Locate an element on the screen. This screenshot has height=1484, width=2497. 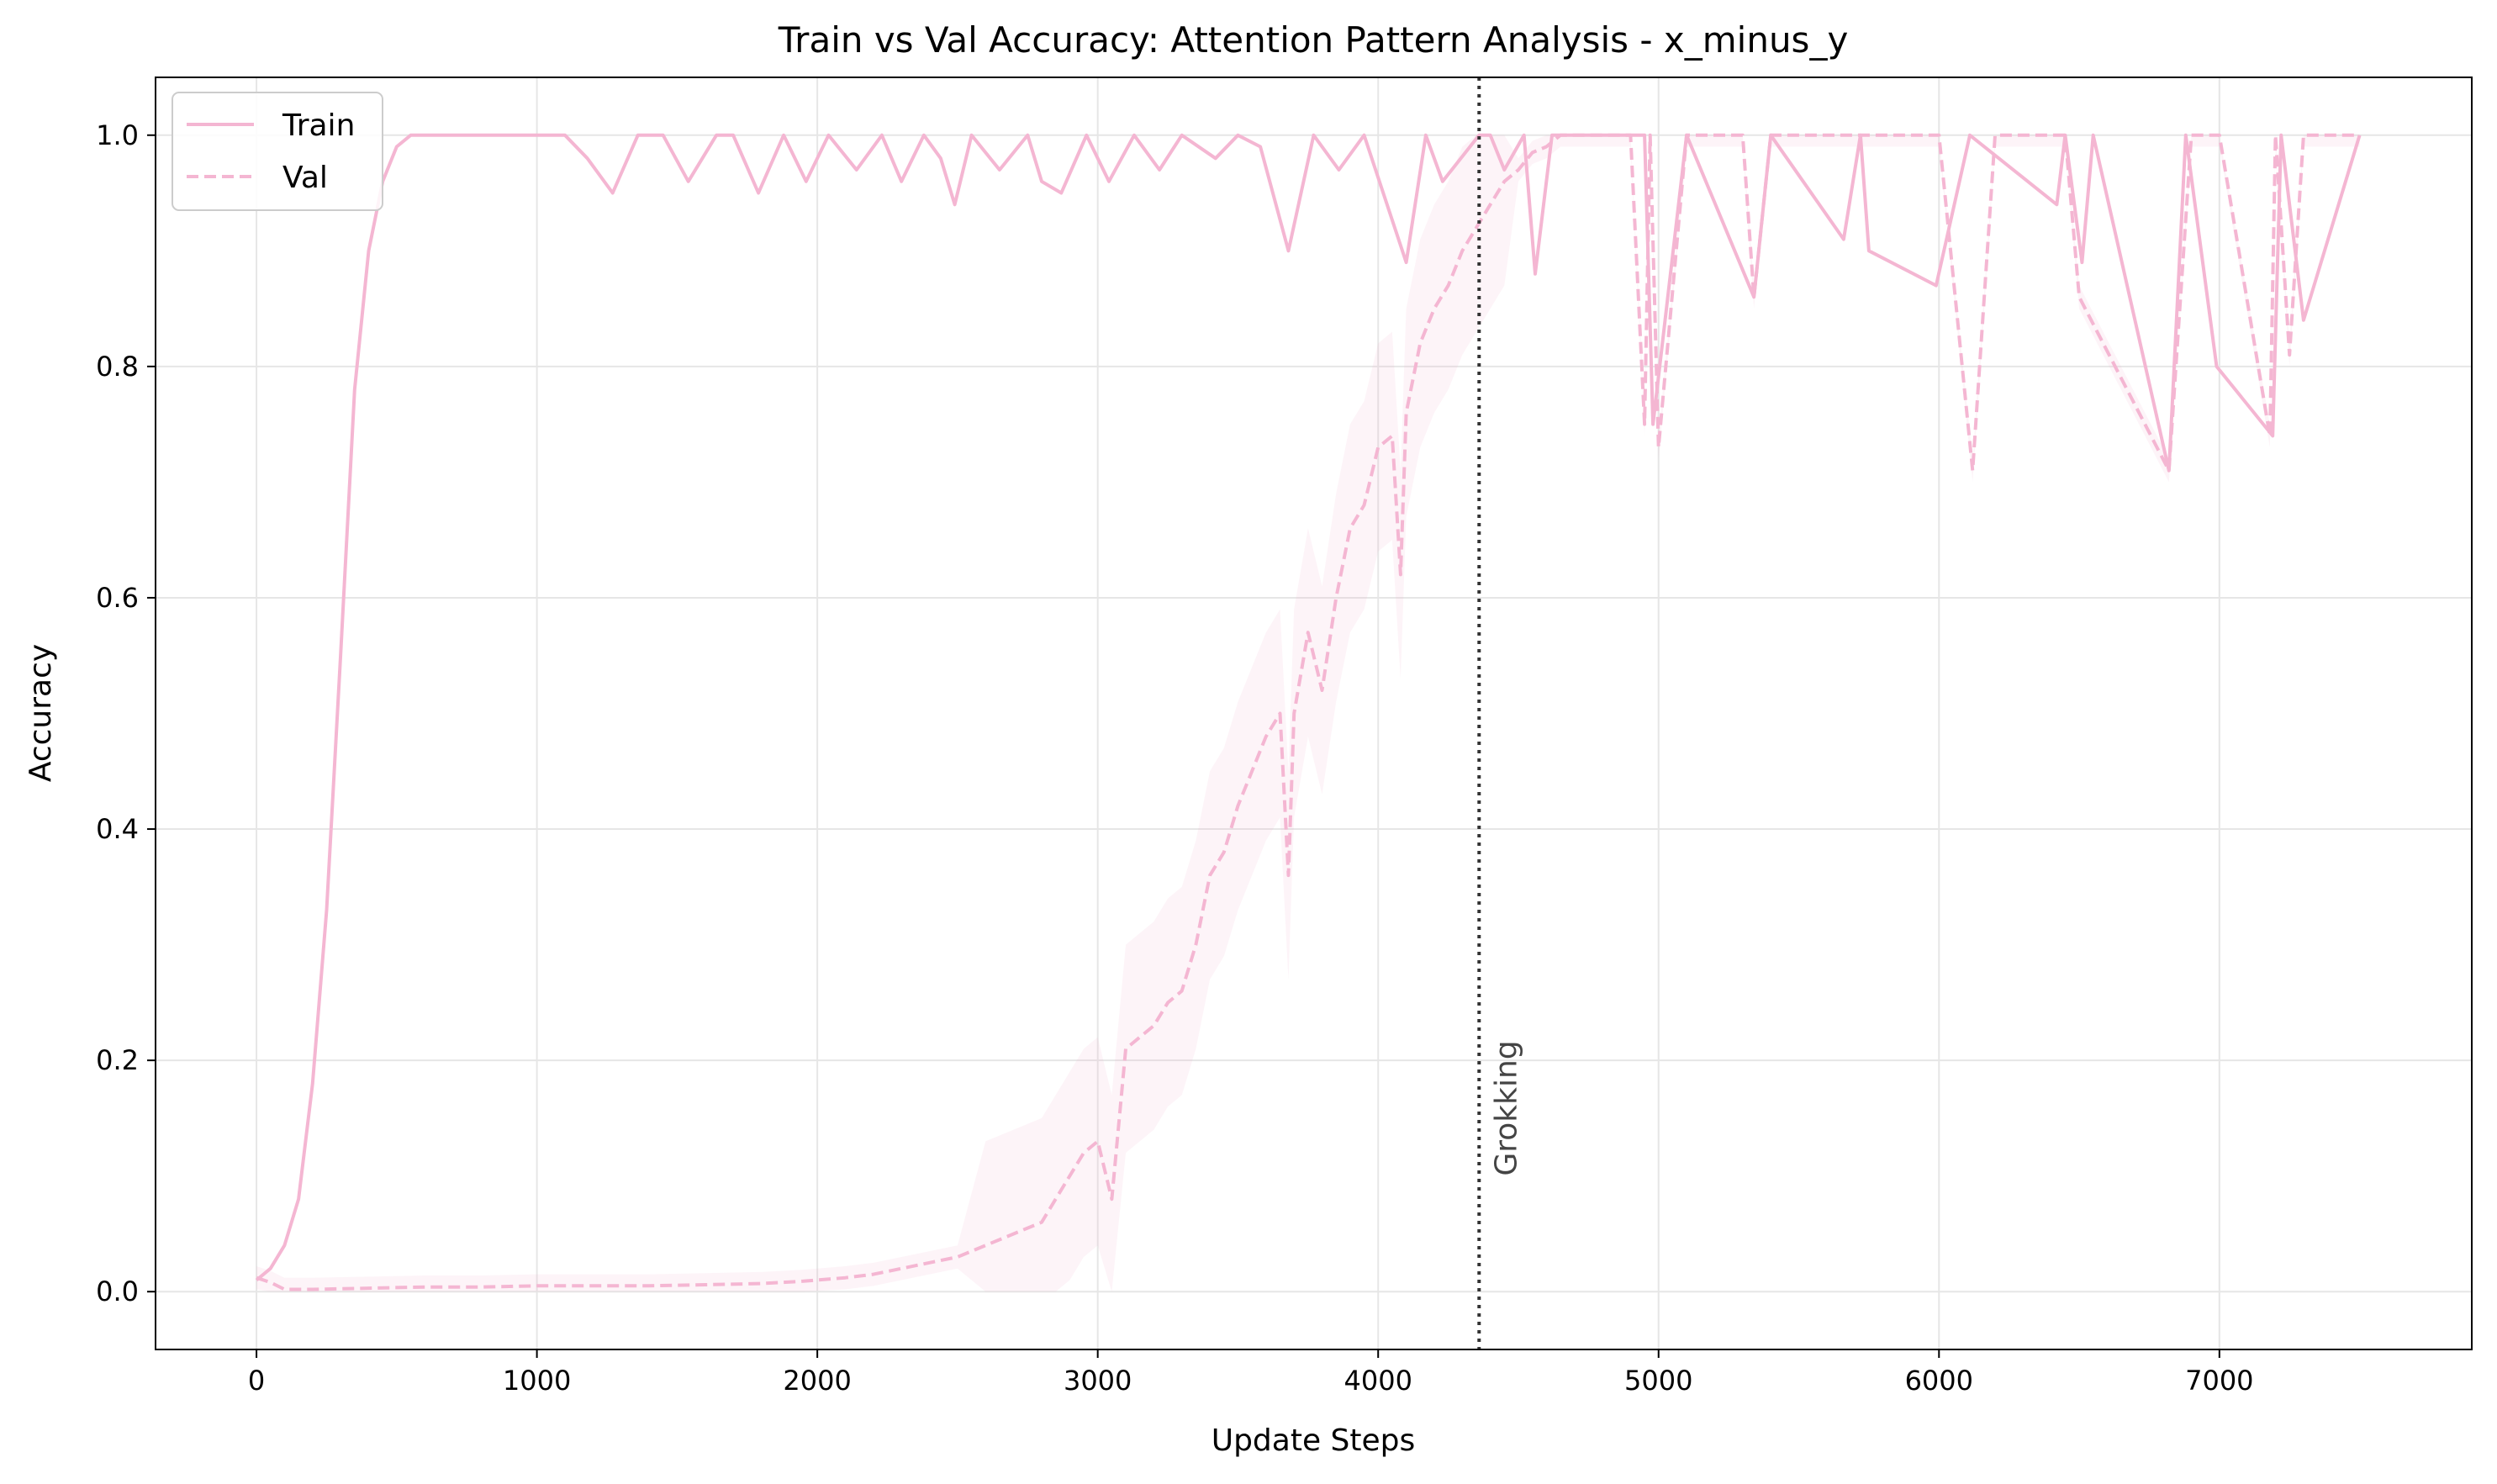
x-tick-label: 2000 is located at coordinates (817, 1381).